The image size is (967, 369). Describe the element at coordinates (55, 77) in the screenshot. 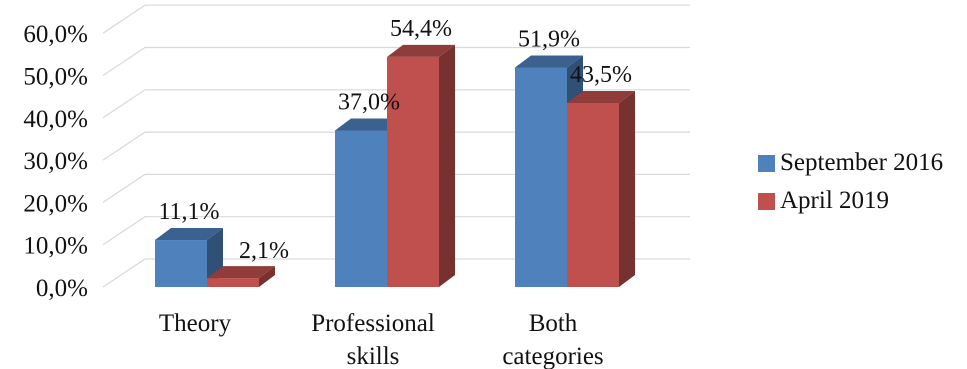

I see `y-tick-label: 50,0%` at that location.